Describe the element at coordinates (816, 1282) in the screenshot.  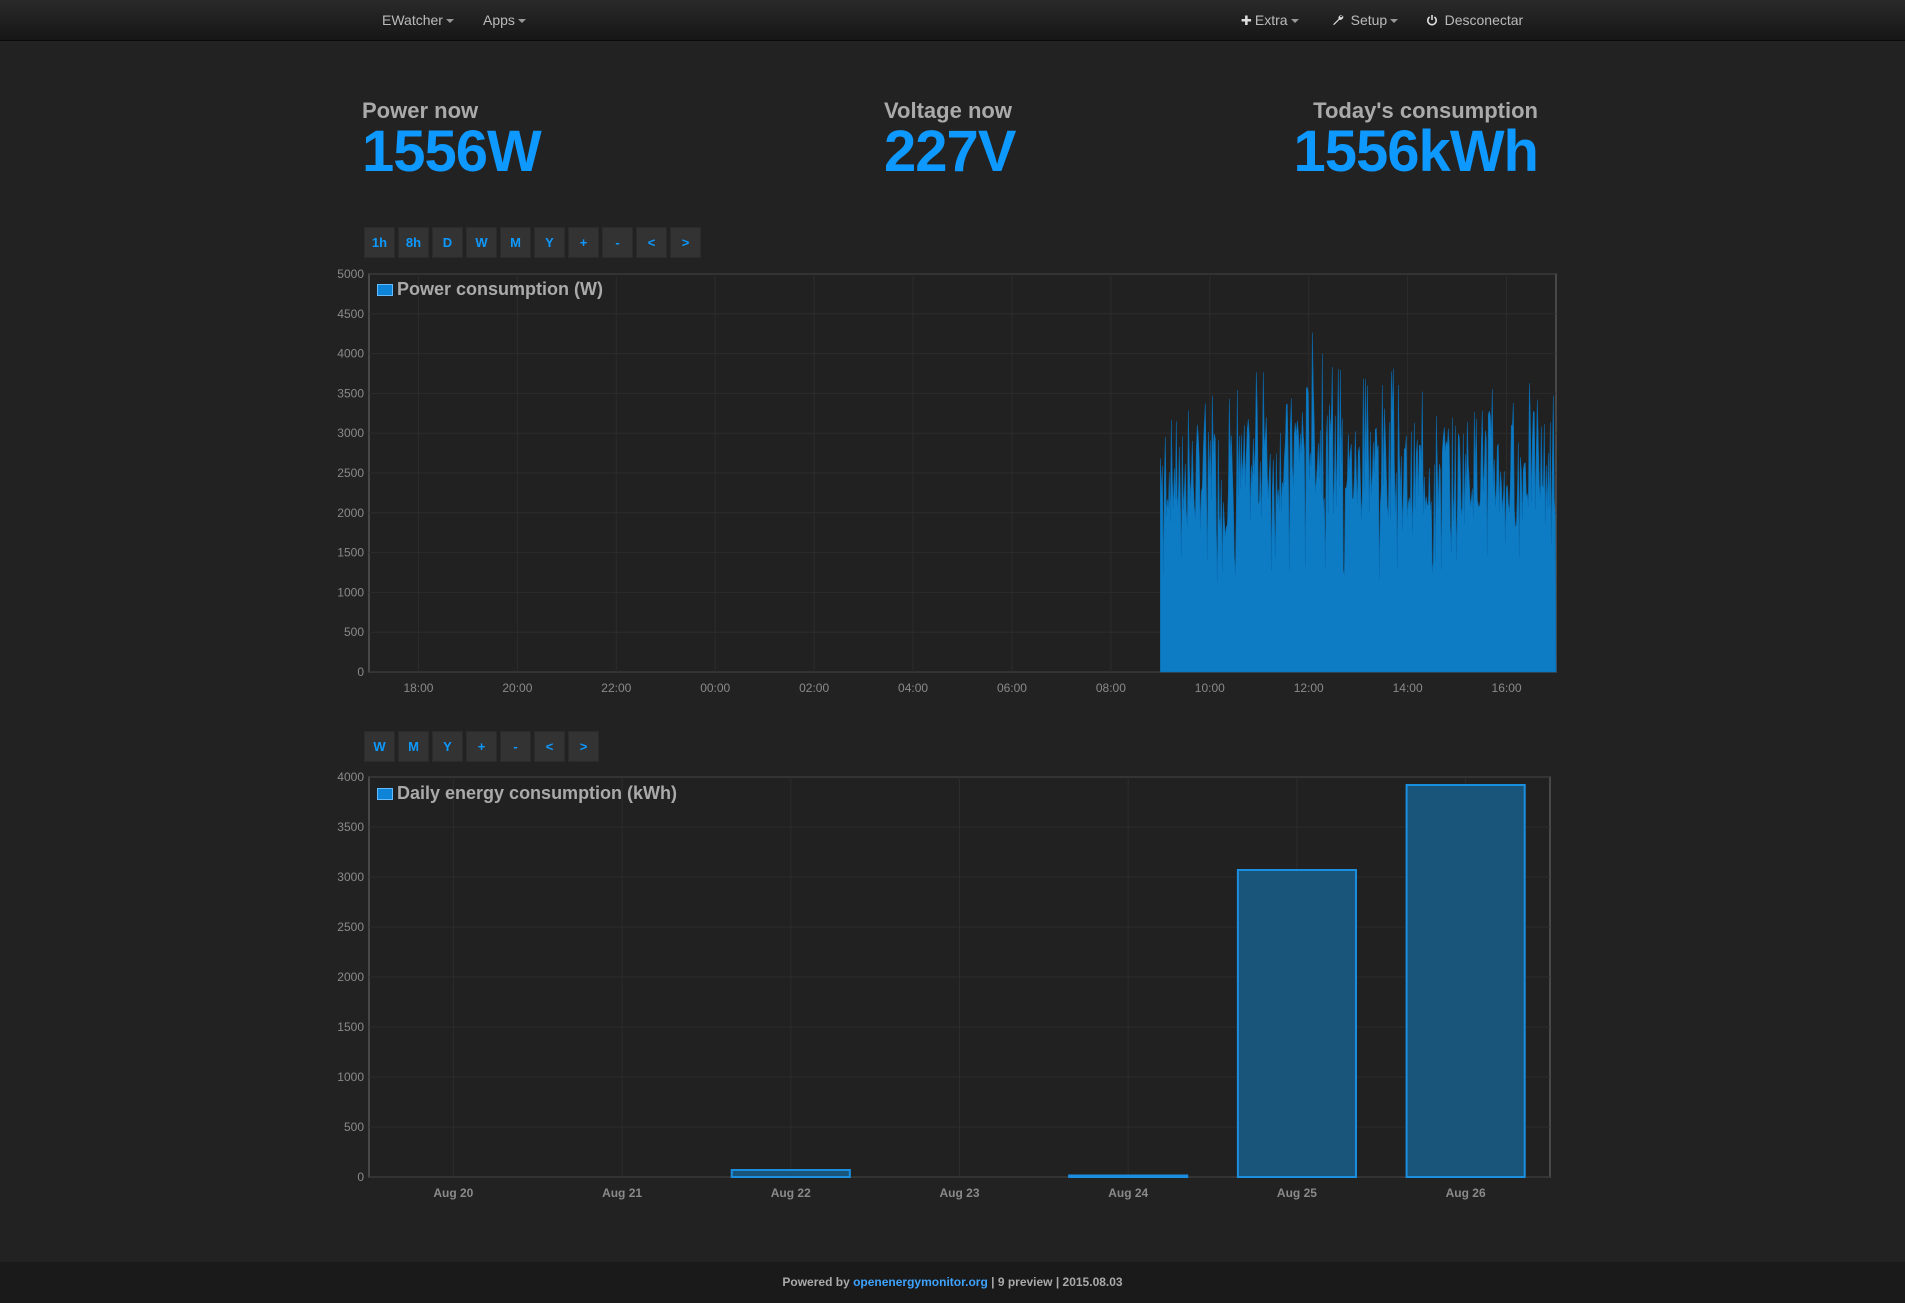
I see `footer-prefix: Powered by` at that location.